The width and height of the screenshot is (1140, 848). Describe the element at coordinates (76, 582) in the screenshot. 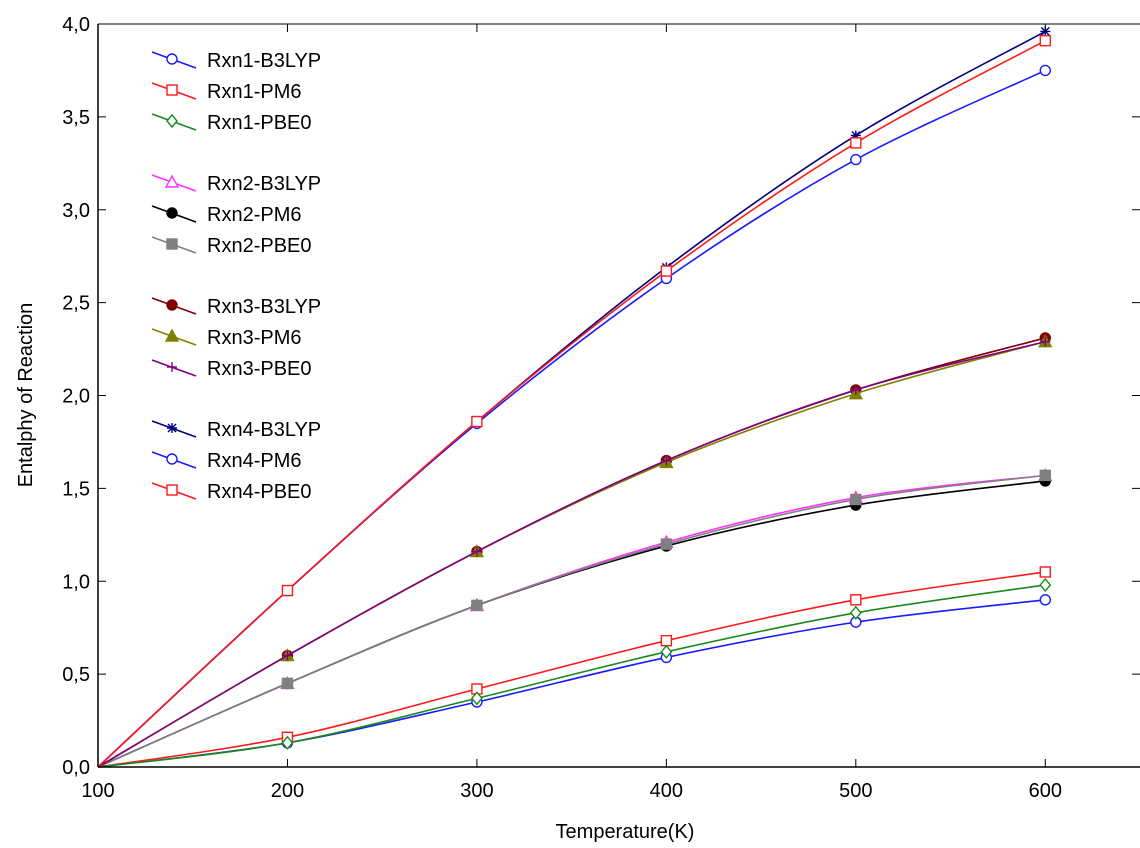

I see `y-tick-label: 1,0` at that location.